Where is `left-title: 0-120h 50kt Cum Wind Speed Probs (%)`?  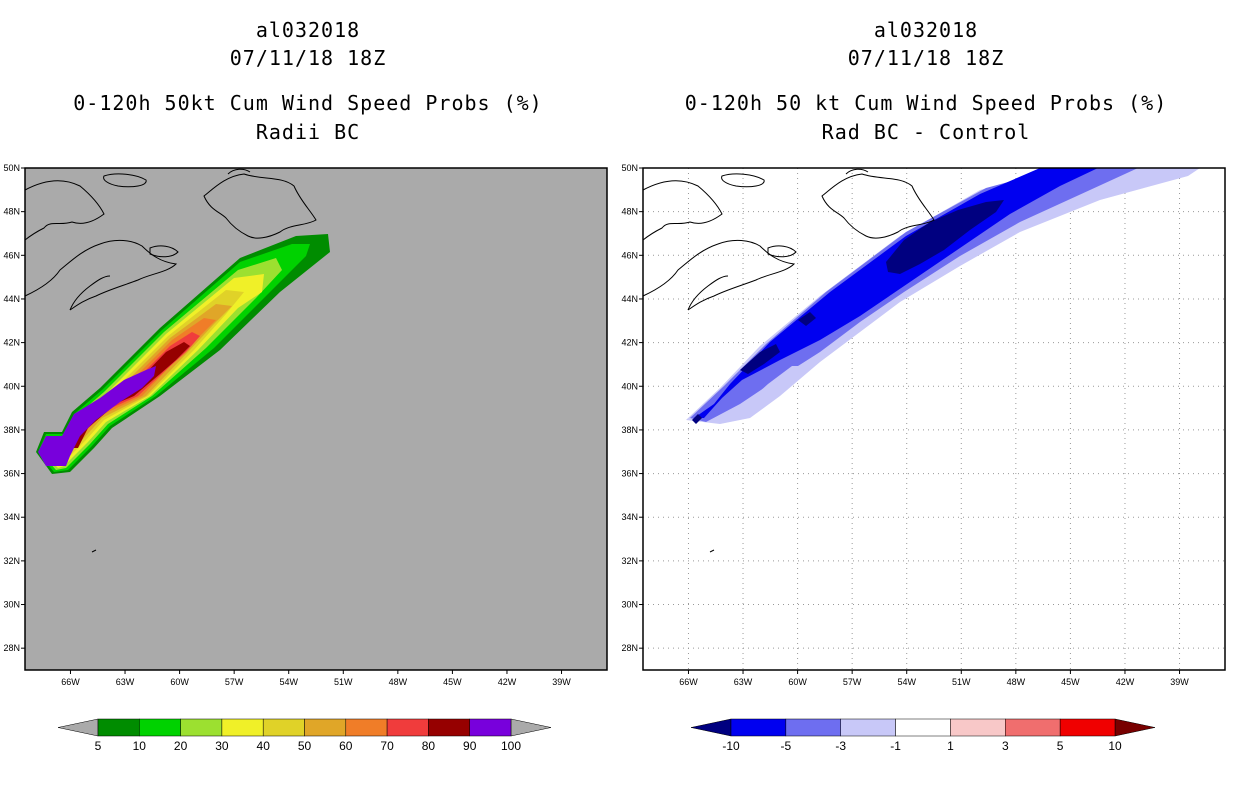
left-title: 0-120h 50kt Cum Wind Speed Probs (%) is located at coordinates (308, 103).